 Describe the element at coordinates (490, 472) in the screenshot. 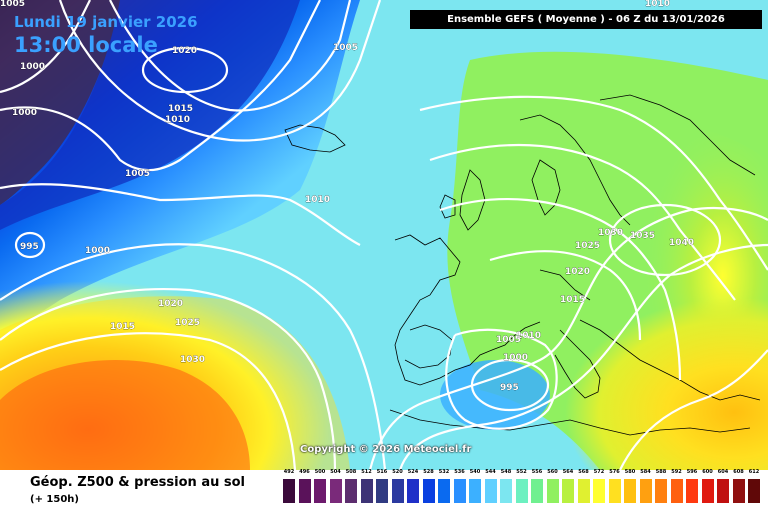

I see `legend-tick: 544` at that location.